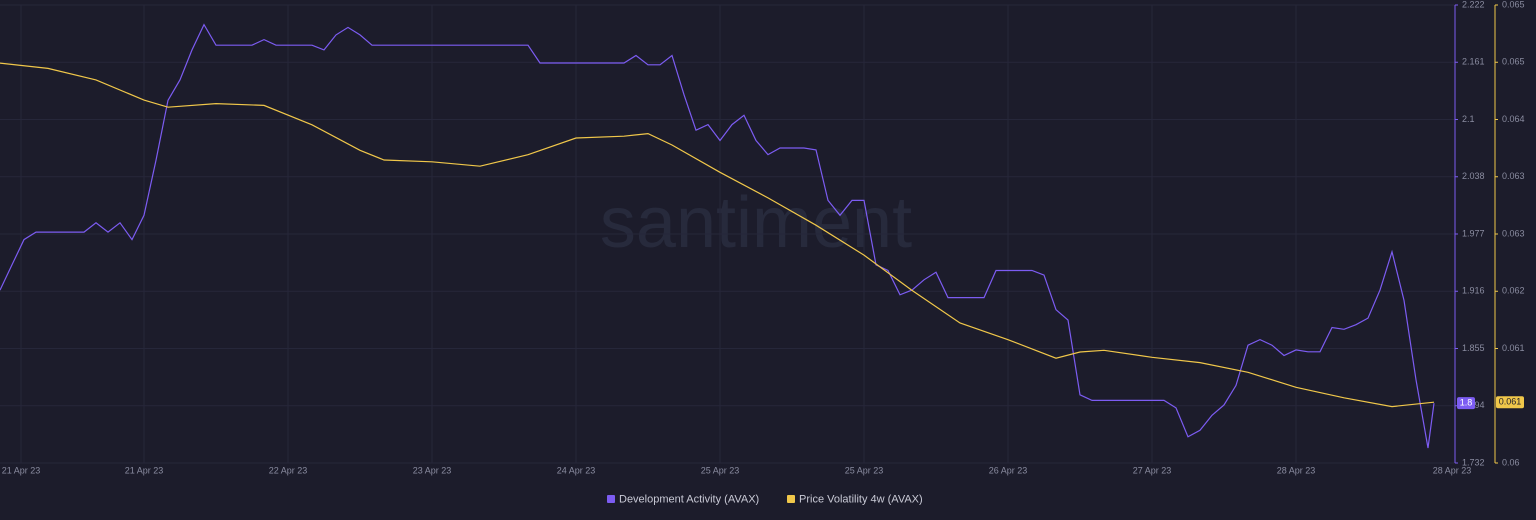 The width and height of the screenshot is (1536, 520). I want to click on y-tick-label: 2.1, so click(1468, 119).